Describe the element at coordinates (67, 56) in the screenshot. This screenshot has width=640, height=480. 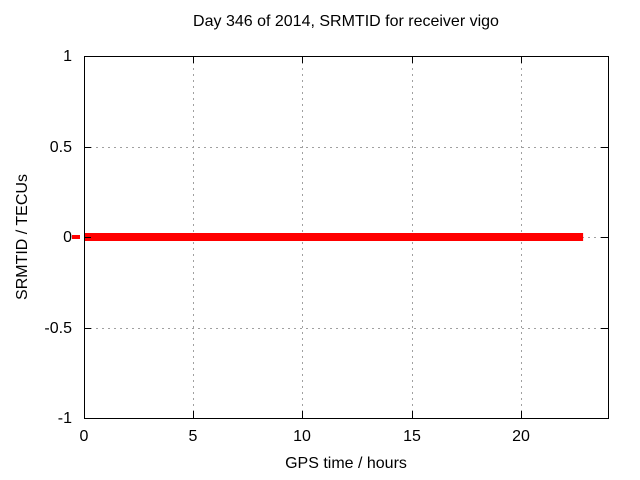
I see `y-tick-label: 1` at that location.